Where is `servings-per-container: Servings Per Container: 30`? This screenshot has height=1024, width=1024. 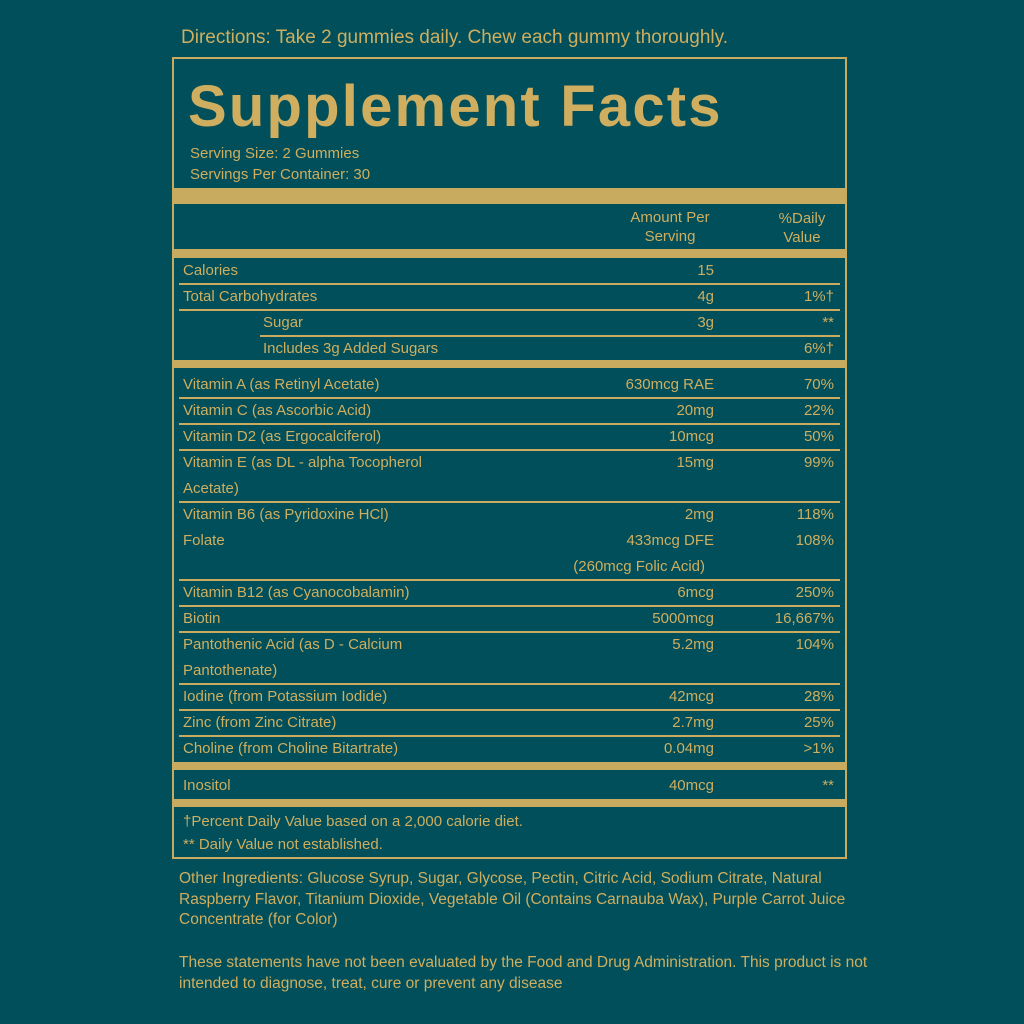
servings-per-container: Servings Per Container: 30 is located at coordinates (280, 174).